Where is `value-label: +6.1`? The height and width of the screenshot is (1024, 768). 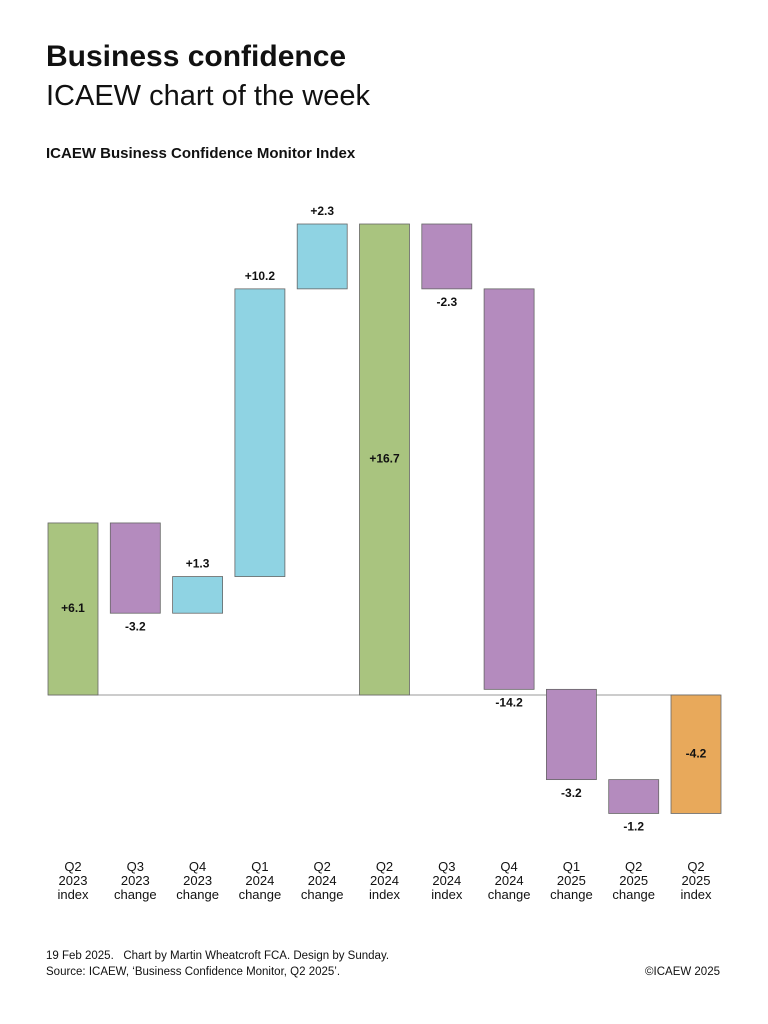
value-label: +6.1 is located at coordinates (73, 608).